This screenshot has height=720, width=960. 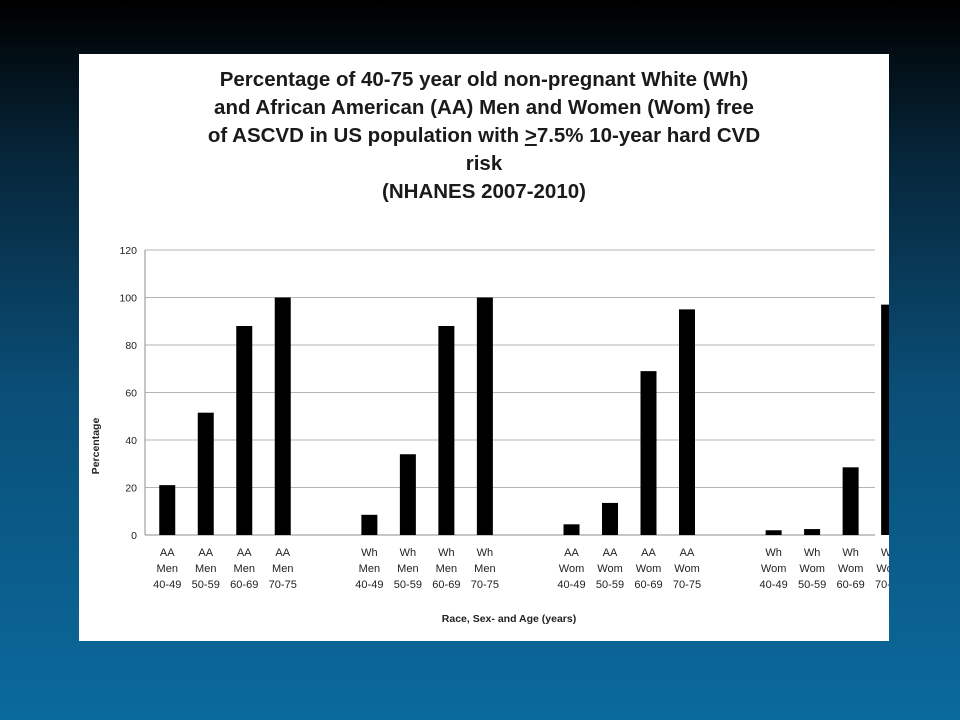 I want to click on y-tick-label: 120, so click(x=128, y=251).